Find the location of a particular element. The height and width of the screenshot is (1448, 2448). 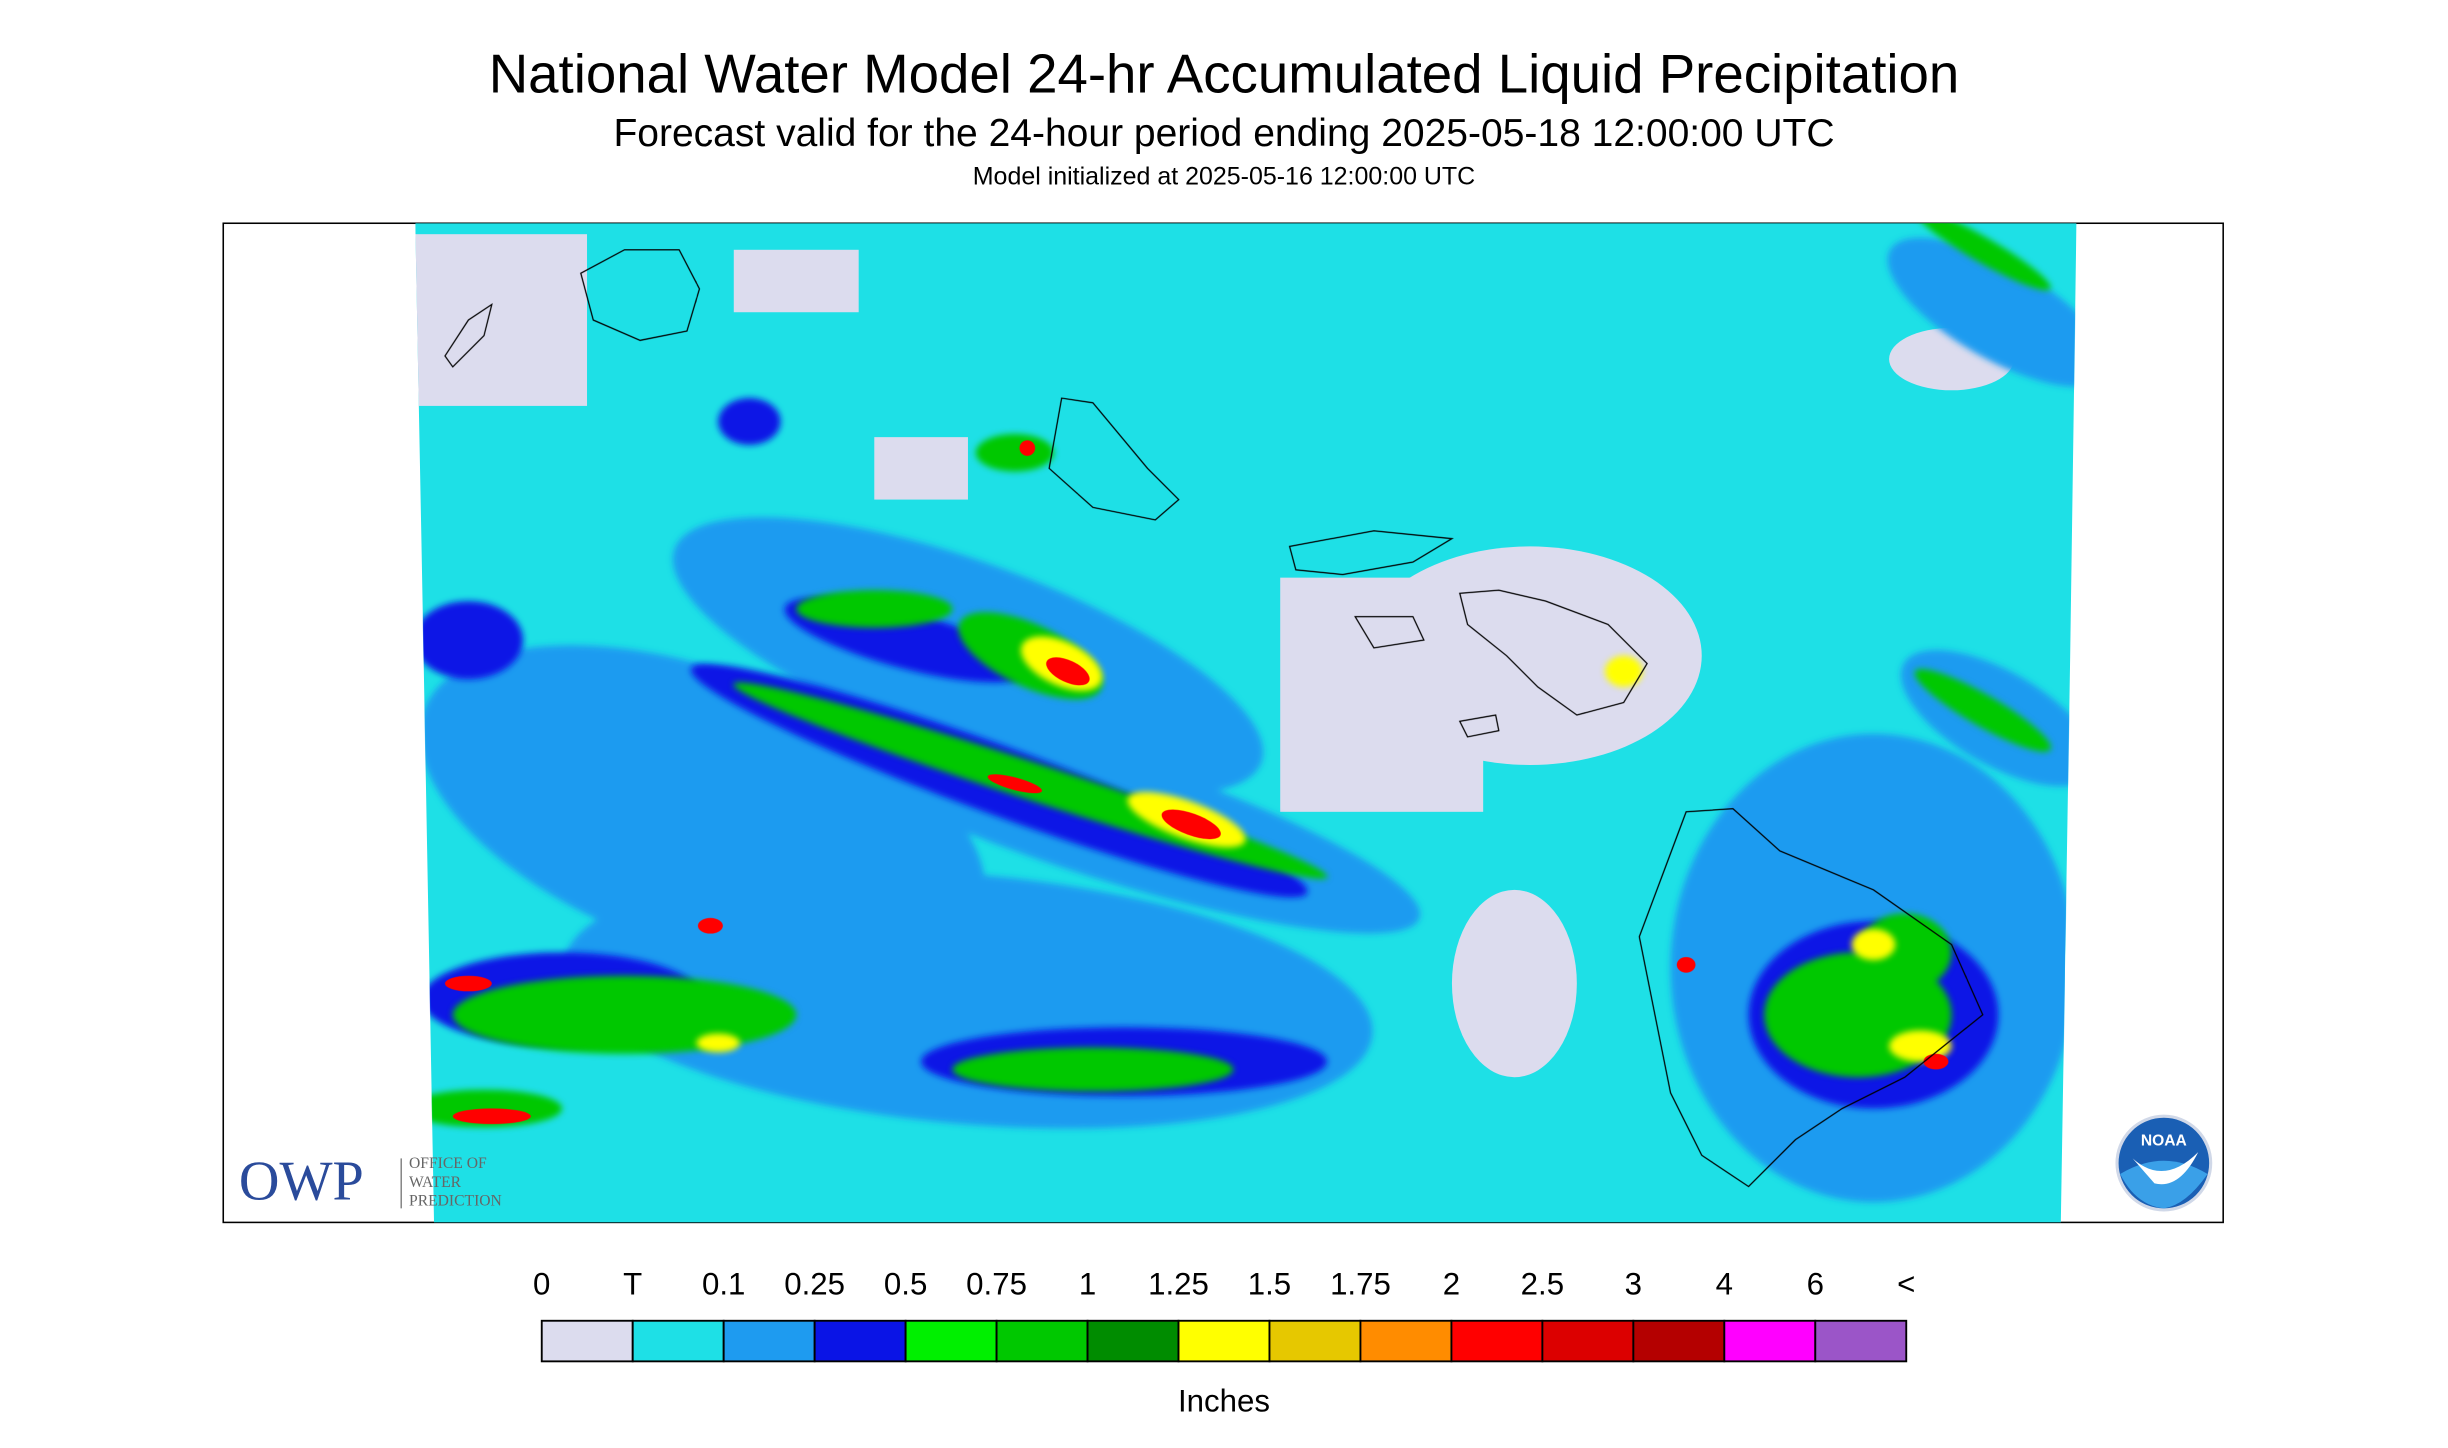

owp-line: WATER is located at coordinates (435, 1182).